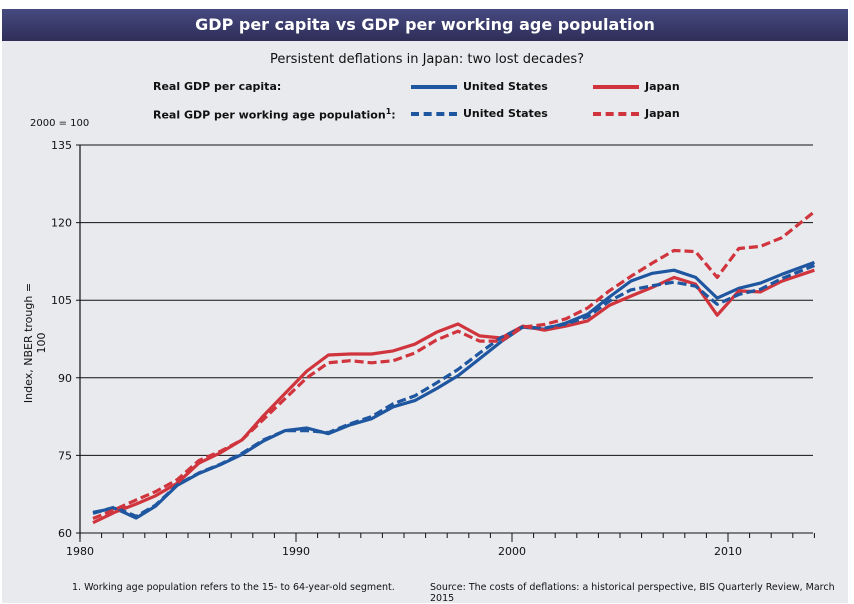 The height and width of the screenshot is (604, 854). Describe the element at coordinates (728, 551) in the screenshot. I see `x-tick-label: 2010` at that location.